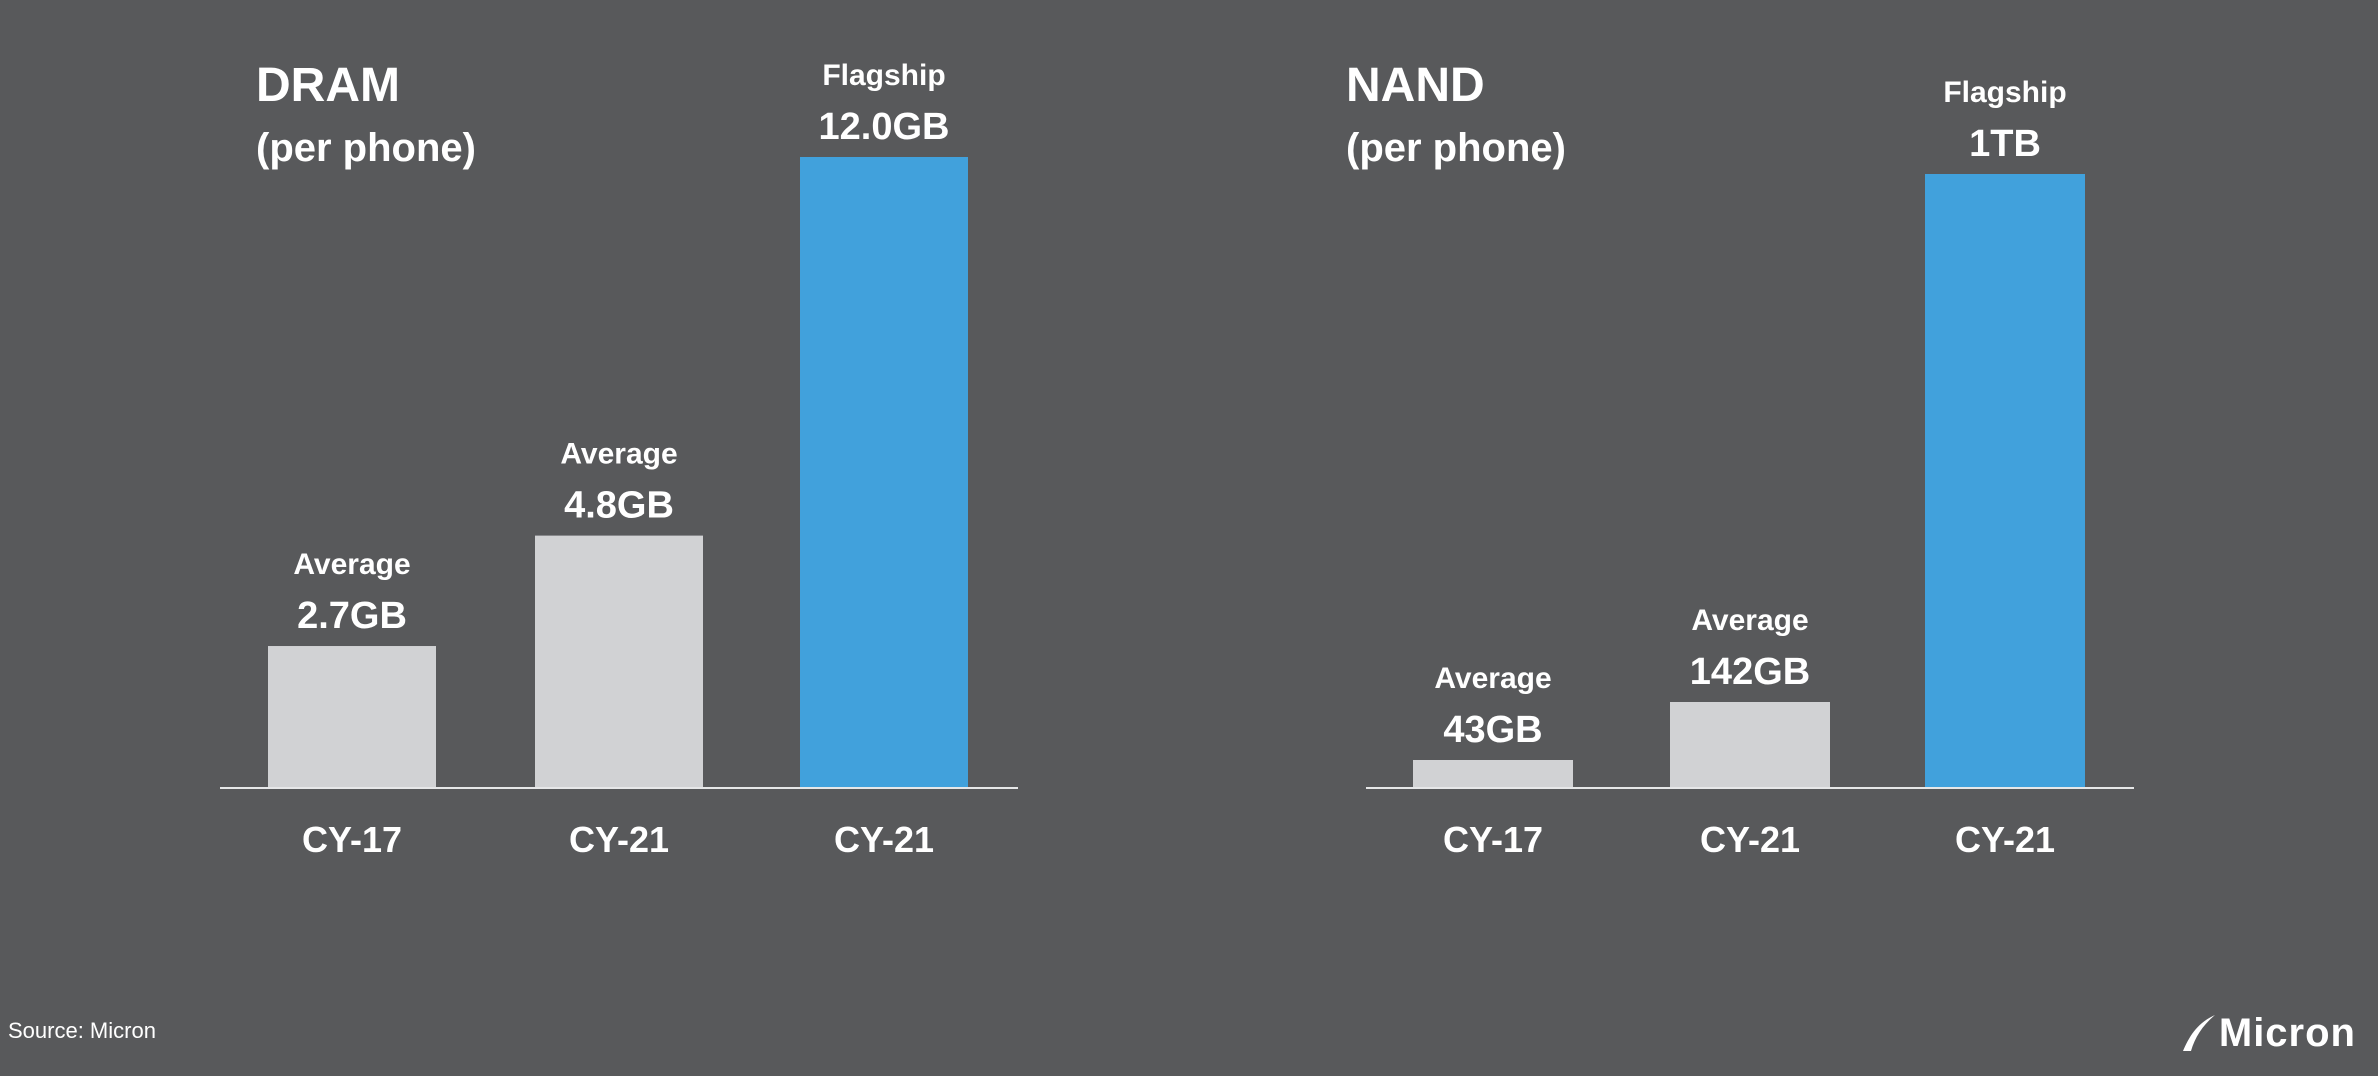 The width and height of the screenshot is (2378, 1076). What do you see at coordinates (352, 839) in the screenshot?
I see `dram-x-tick-1: CY-17` at bounding box center [352, 839].